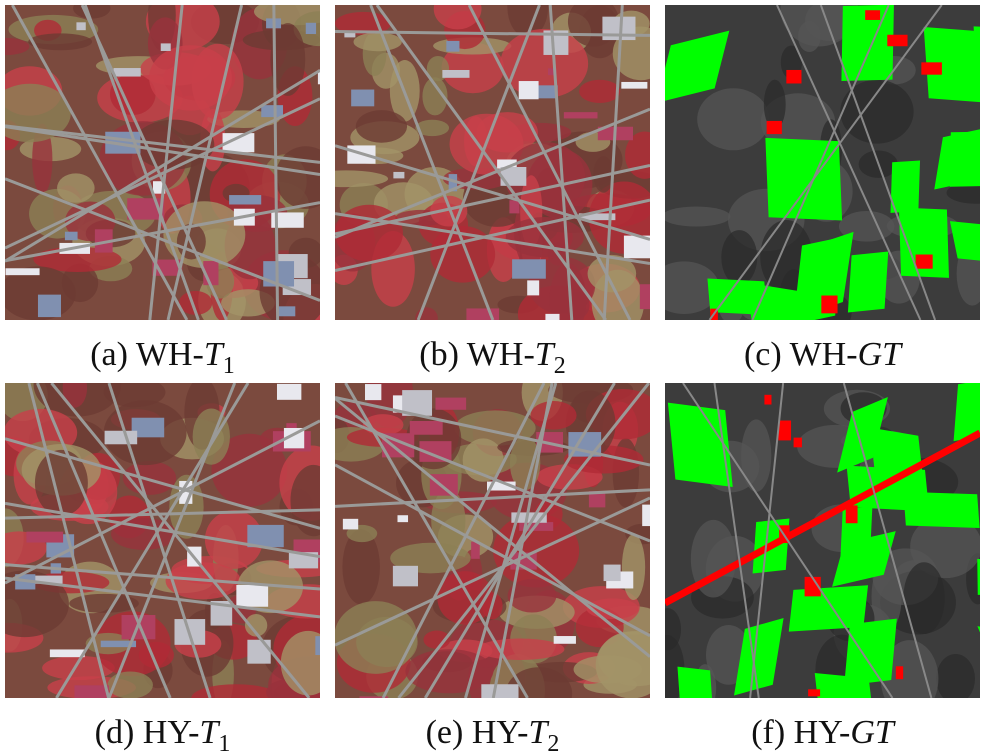  I want to click on caption-prefix: (e) HY-, so click(477, 732).